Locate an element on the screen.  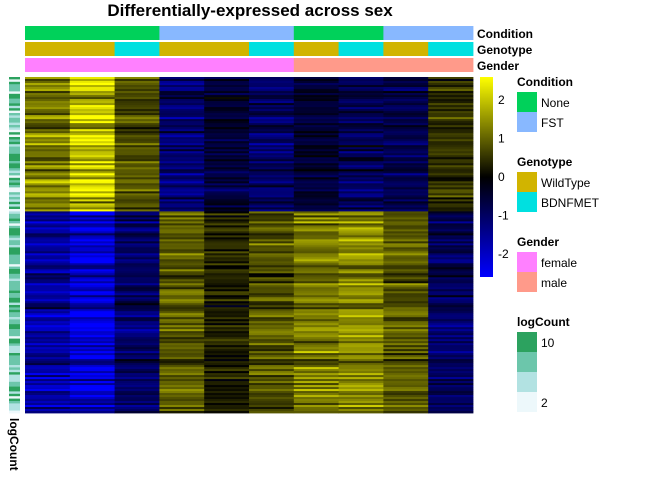
annotation-label-gender: Gender is located at coordinates (498, 66).